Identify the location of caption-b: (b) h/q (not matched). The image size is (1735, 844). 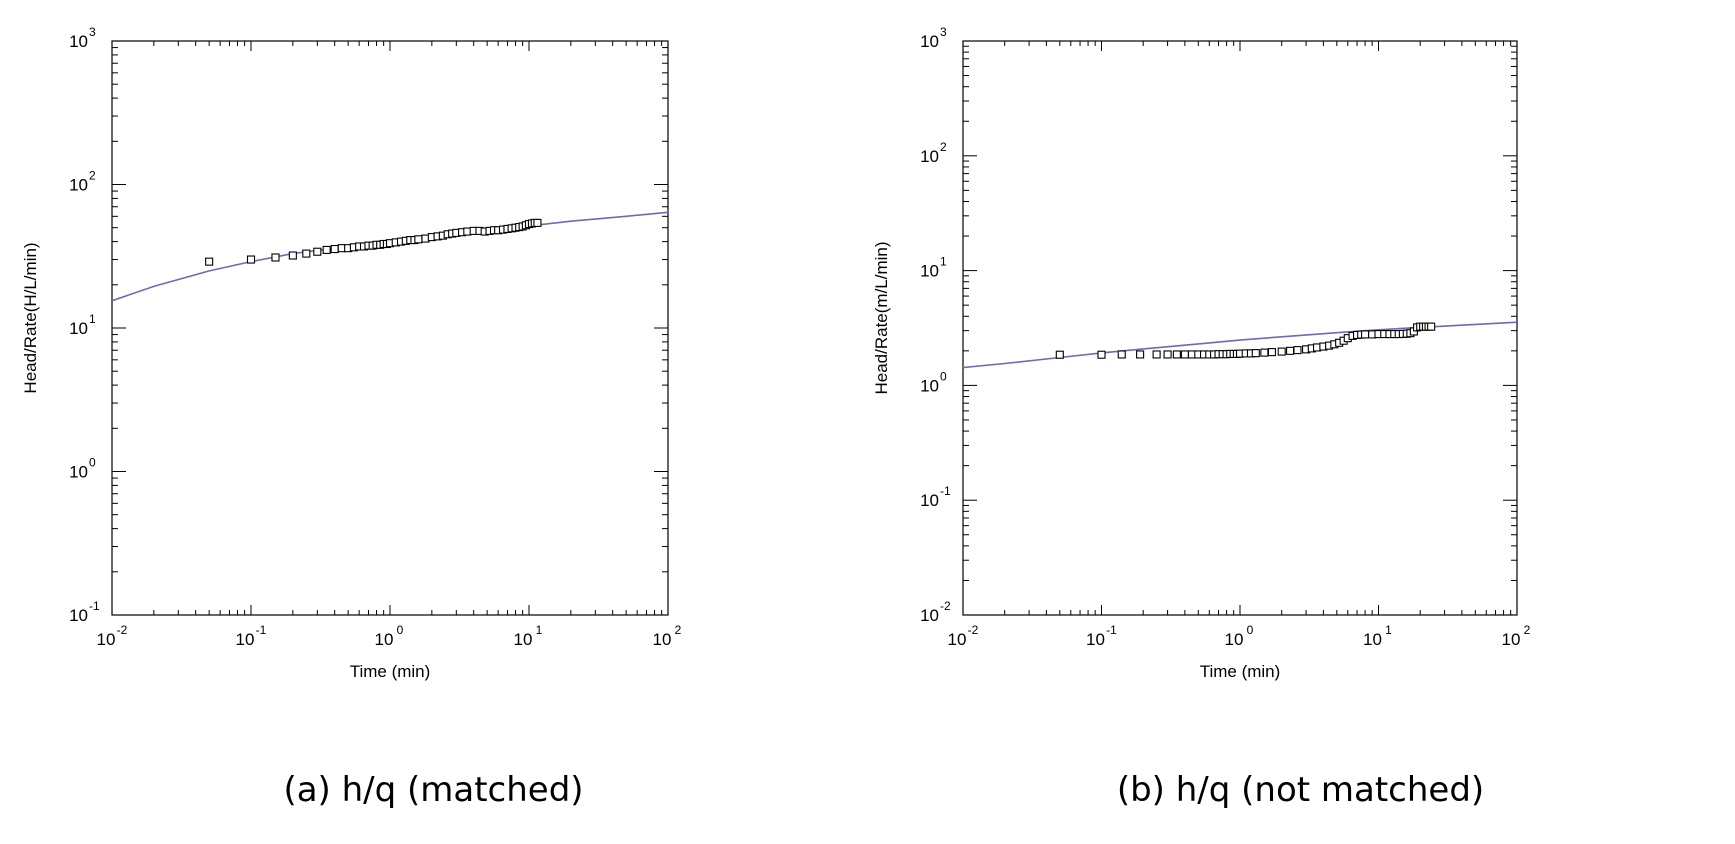
(1300, 790).